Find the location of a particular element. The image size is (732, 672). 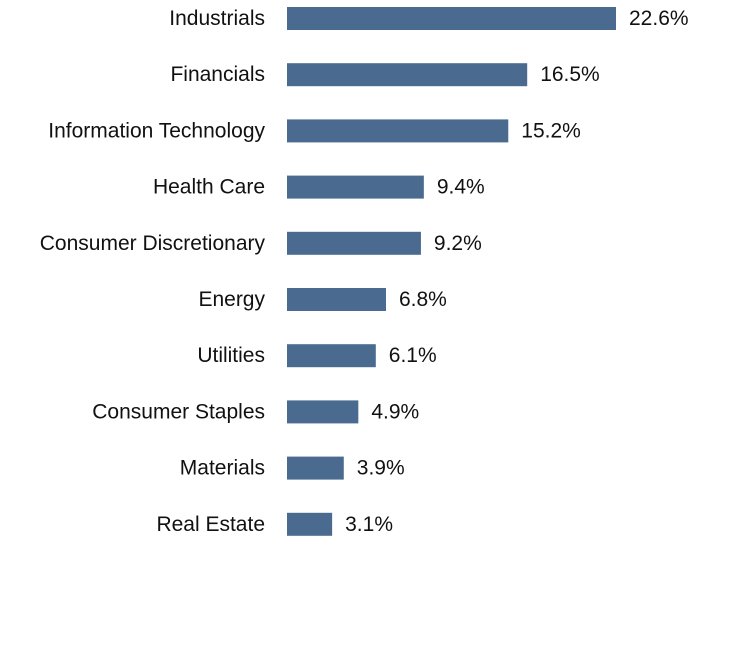

category-label: Energy is located at coordinates (231, 299).